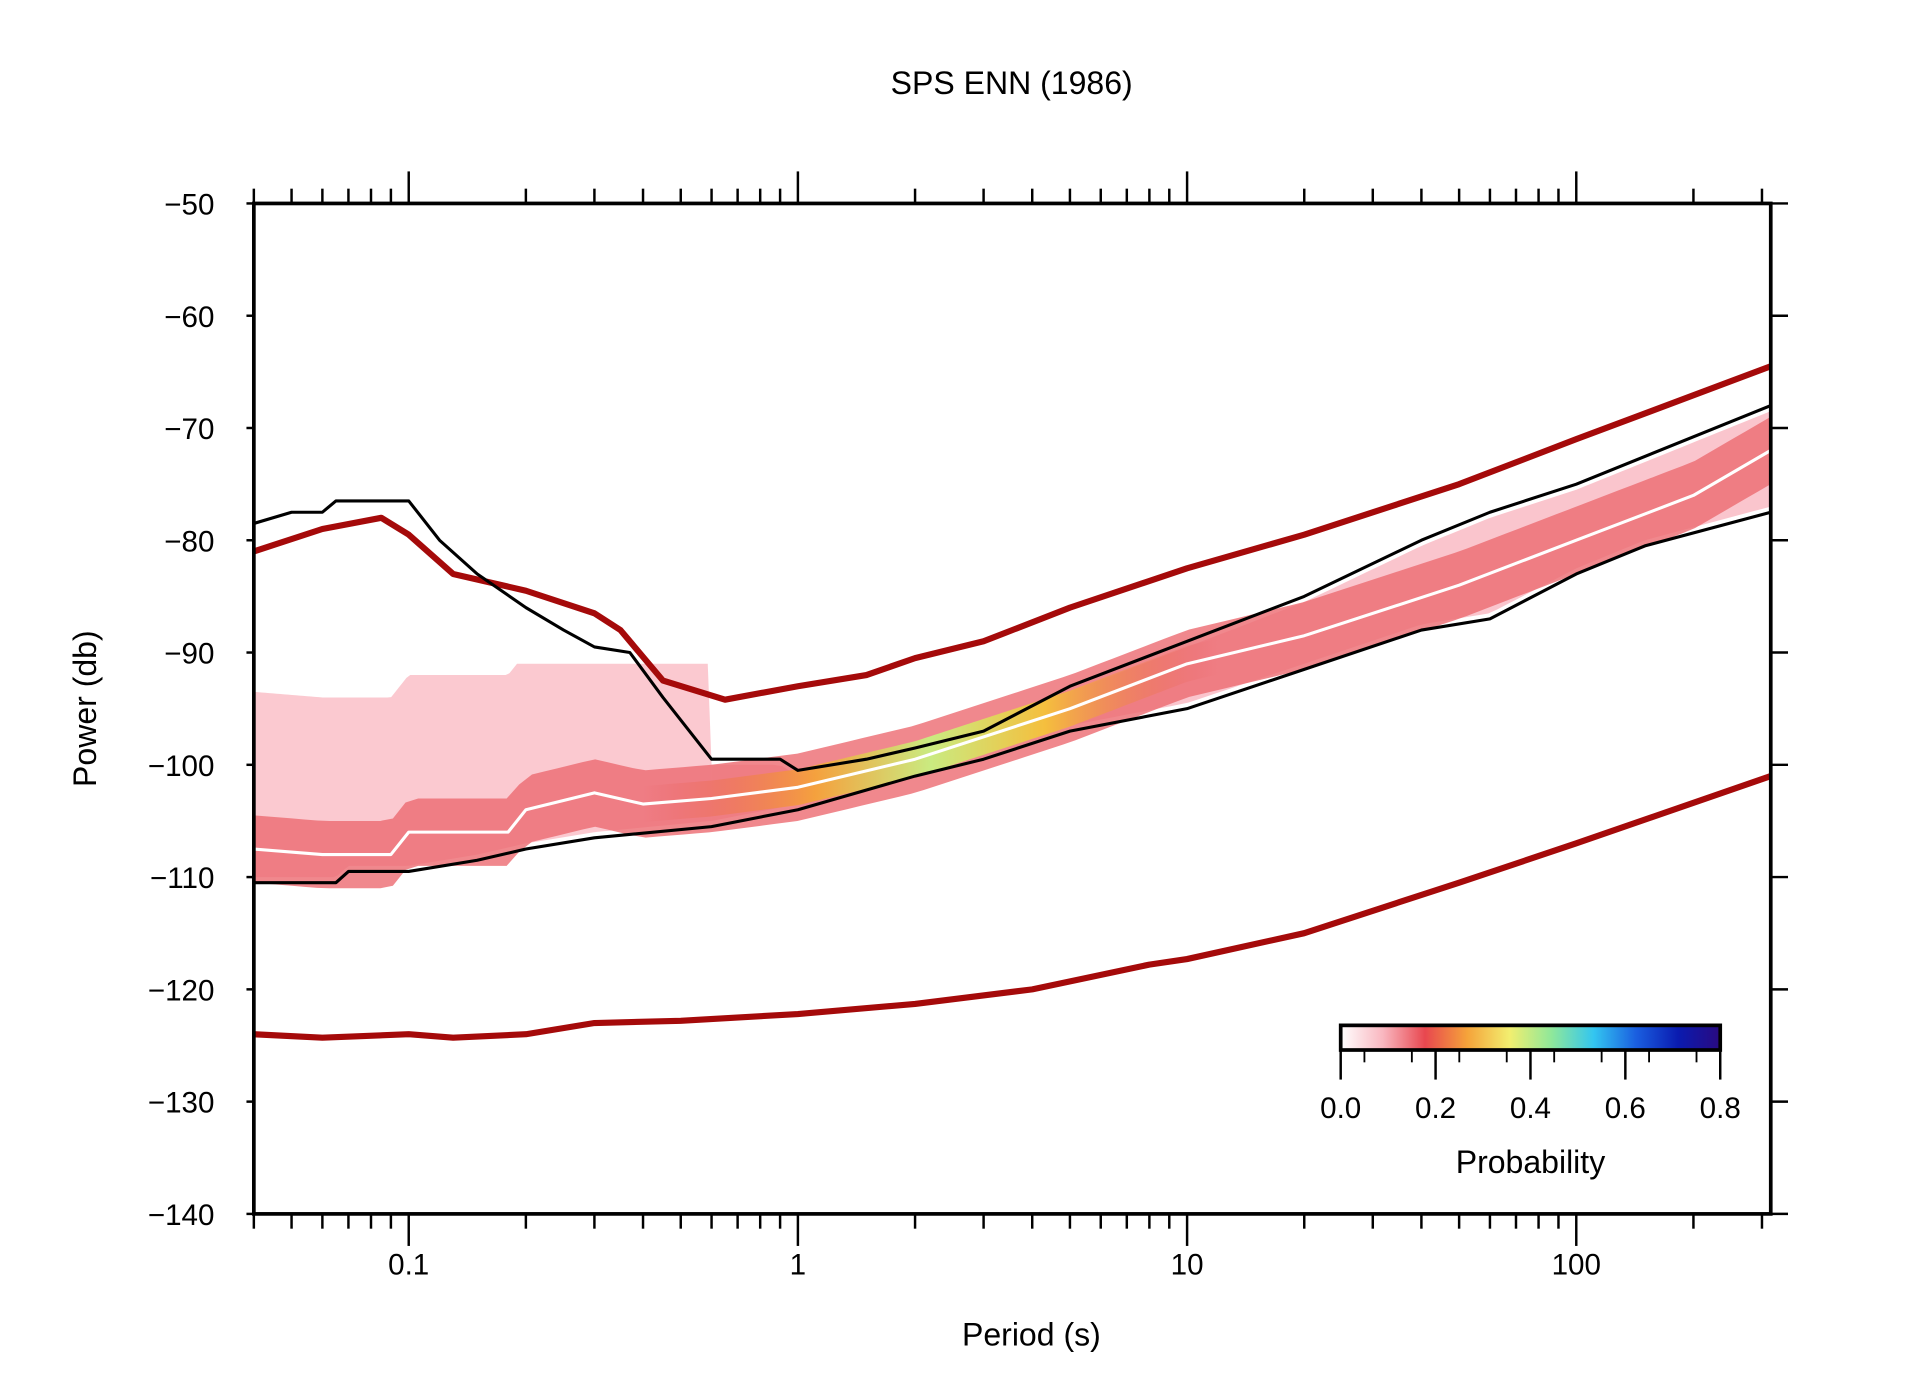  Describe the element at coordinates (1576, 1264) in the screenshot. I see `x-tick-label: 100` at that location.